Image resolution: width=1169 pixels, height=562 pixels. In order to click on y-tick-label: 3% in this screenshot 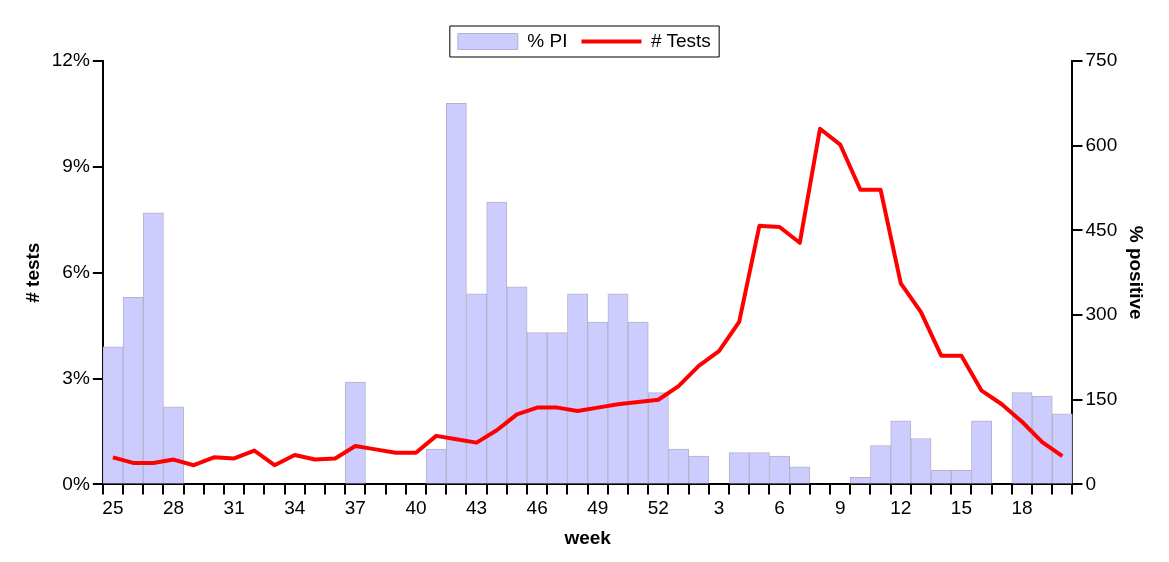, I will do `click(76, 377)`.